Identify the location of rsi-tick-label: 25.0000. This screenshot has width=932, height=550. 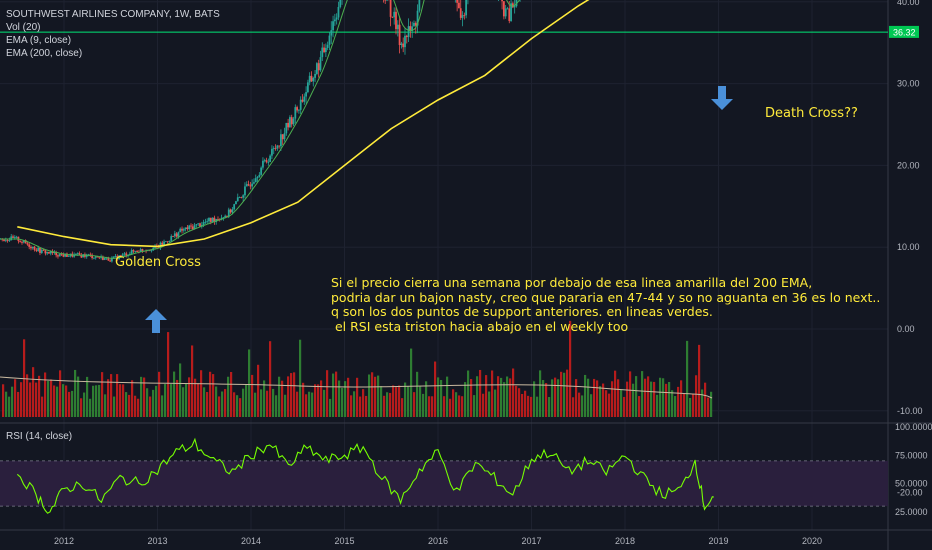
(911, 512).